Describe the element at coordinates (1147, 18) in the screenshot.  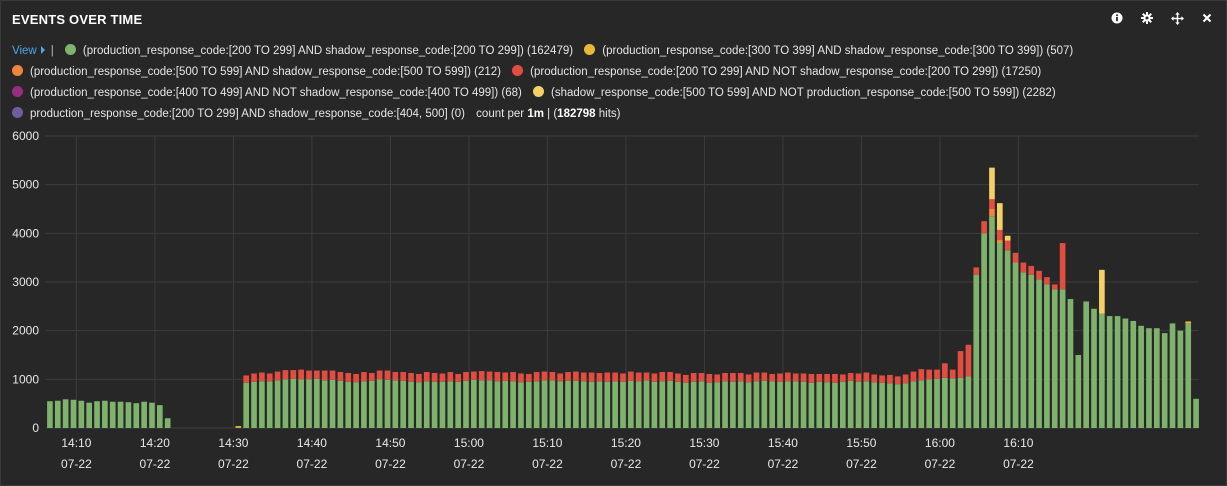
I see `gear-icon` at that location.